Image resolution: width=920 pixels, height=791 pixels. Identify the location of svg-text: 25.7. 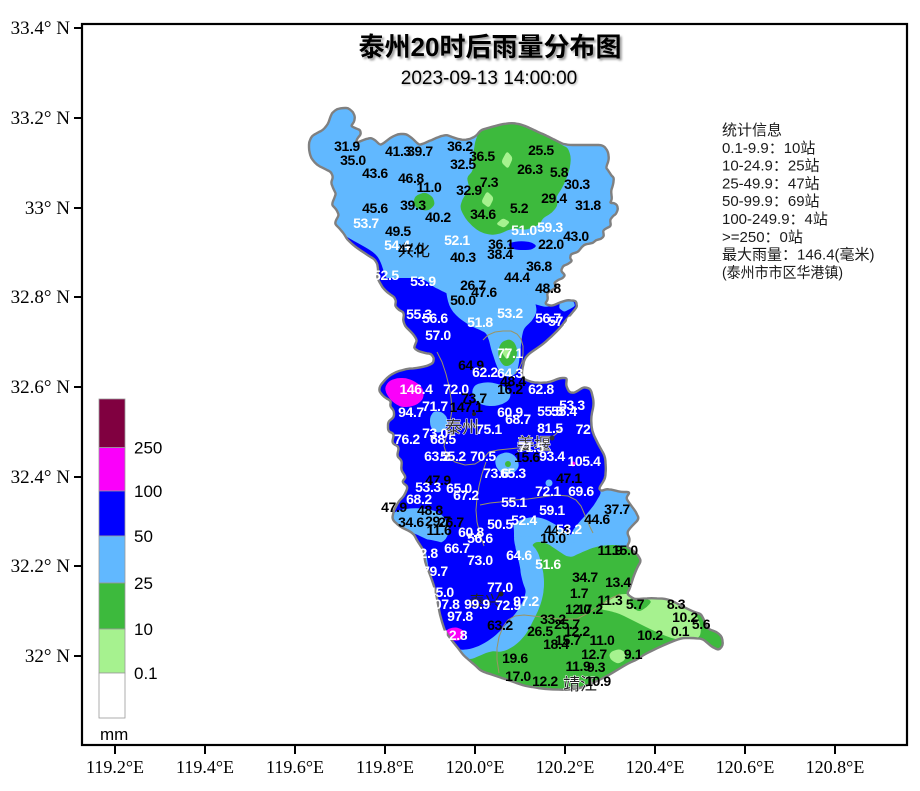
(567, 624).